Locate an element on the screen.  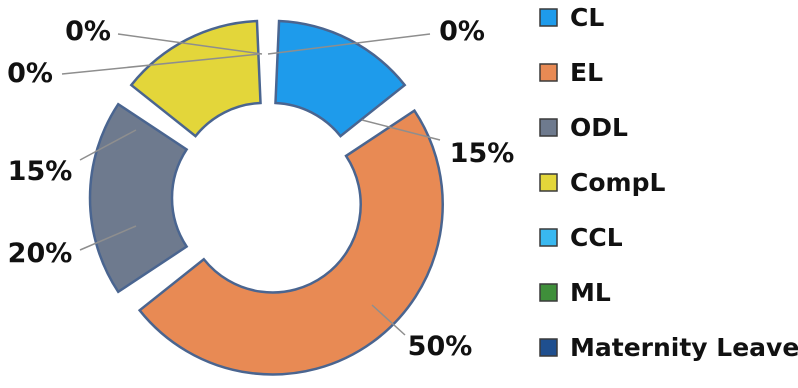
legend-swatch-maternity-leave is located at coordinates (548, 347).